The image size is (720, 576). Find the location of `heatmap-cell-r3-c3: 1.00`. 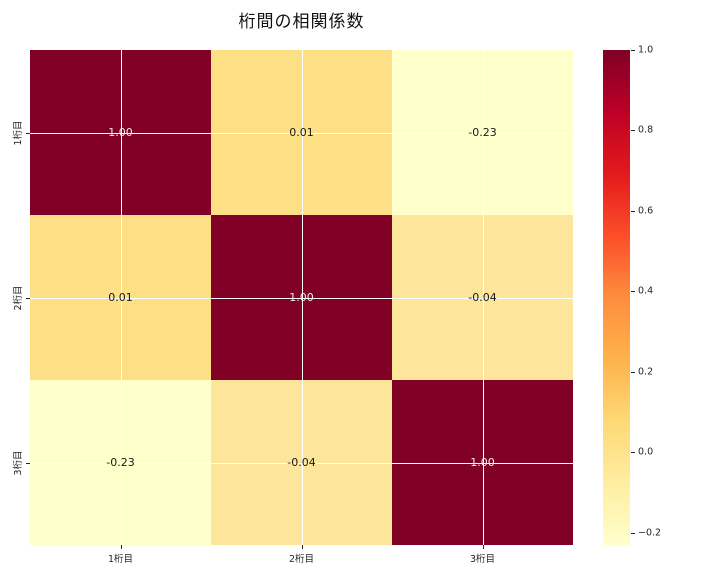

heatmap-cell-r3-c3: 1.00 is located at coordinates (482, 462).